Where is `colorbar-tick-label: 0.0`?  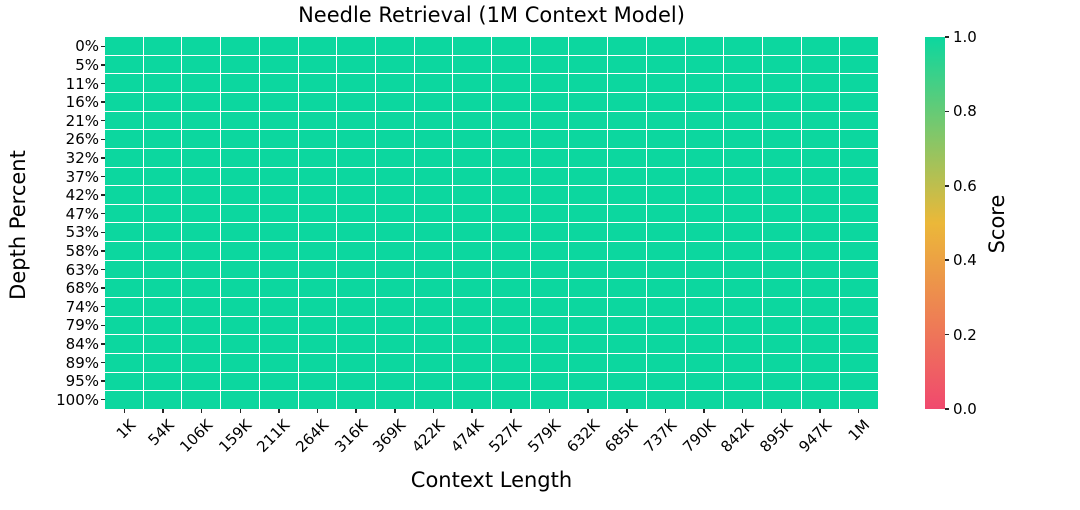
colorbar-tick-label: 0.0 is located at coordinates (965, 409).